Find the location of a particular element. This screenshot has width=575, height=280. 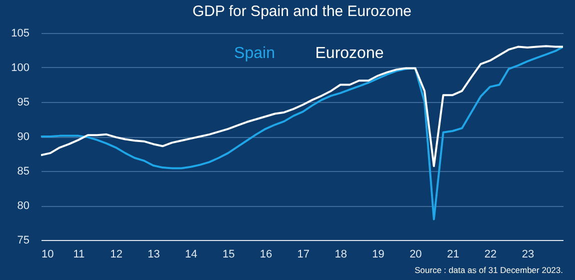

y-tick-label: 80 is located at coordinates (23, 206).